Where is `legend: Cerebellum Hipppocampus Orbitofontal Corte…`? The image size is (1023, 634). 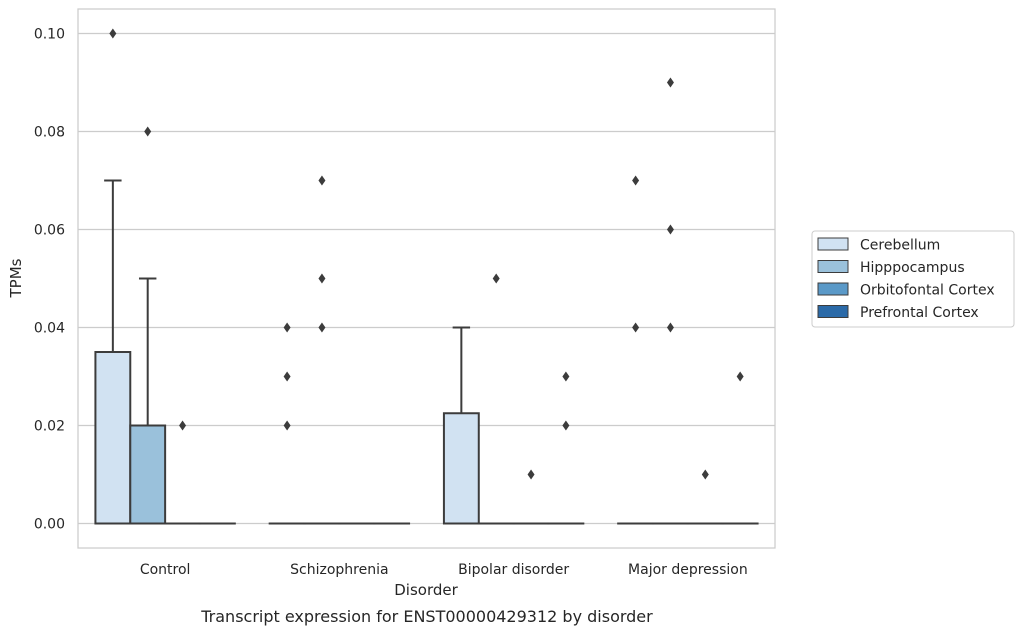 legend: Cerebellum Hipppocampus Orbitofontal Corte… is located at coordinates (913, 279).